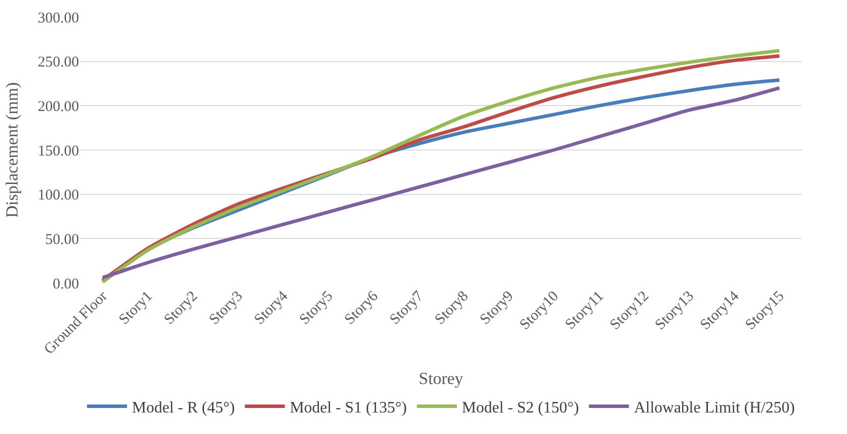  What do you see at coordinates (714, 408) in the screenshot?
I see `legend-label: Allowable Limit (H/250)` at bounding box center [714, 408].